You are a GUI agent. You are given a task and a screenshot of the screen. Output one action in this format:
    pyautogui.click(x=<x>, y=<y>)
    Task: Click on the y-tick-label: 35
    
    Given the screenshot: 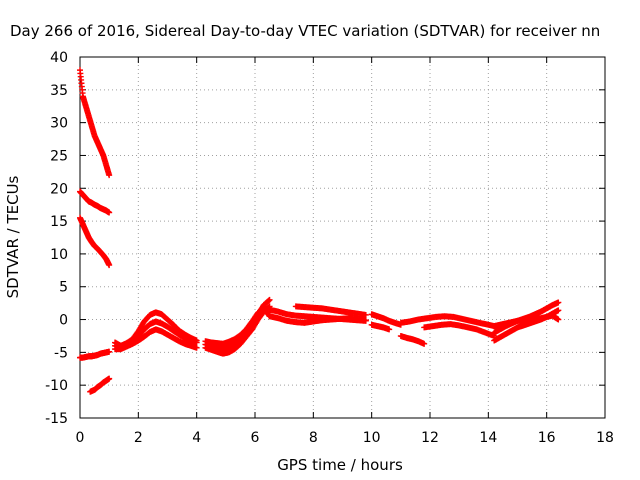 What is the action you would take?
    pyautogui.click(x=59, y=91)
    